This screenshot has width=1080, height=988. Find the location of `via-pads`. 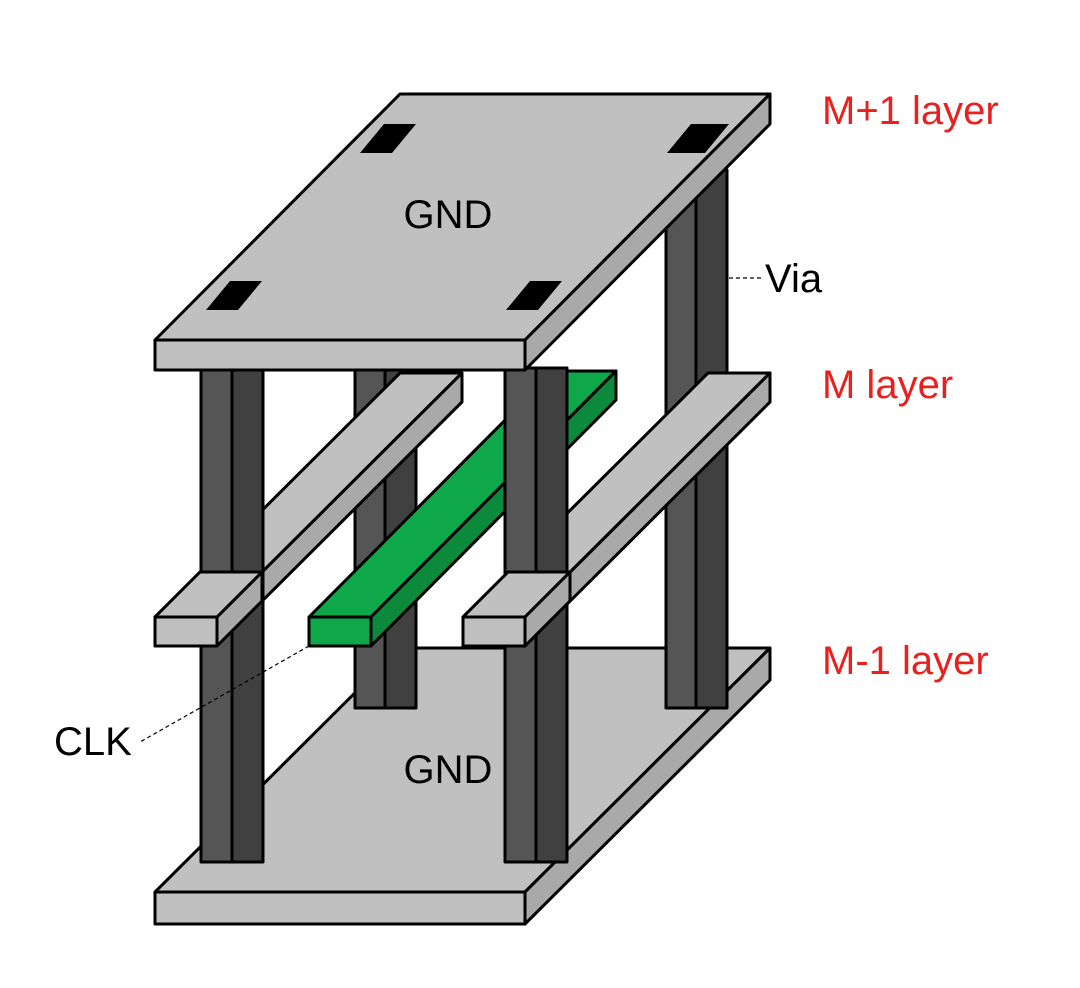

via-pads is located at coordinates (467, 217).